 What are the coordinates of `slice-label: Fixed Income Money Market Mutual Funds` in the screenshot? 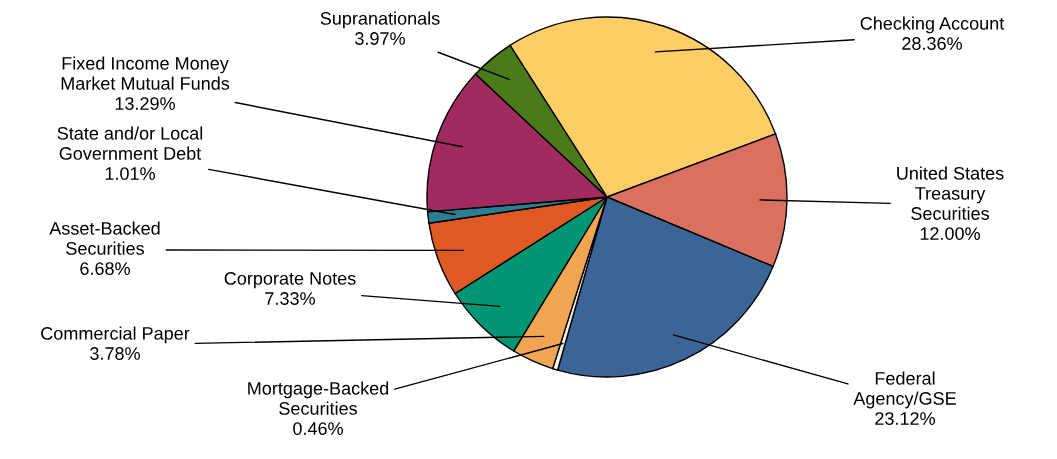 It's located at (145, 73).